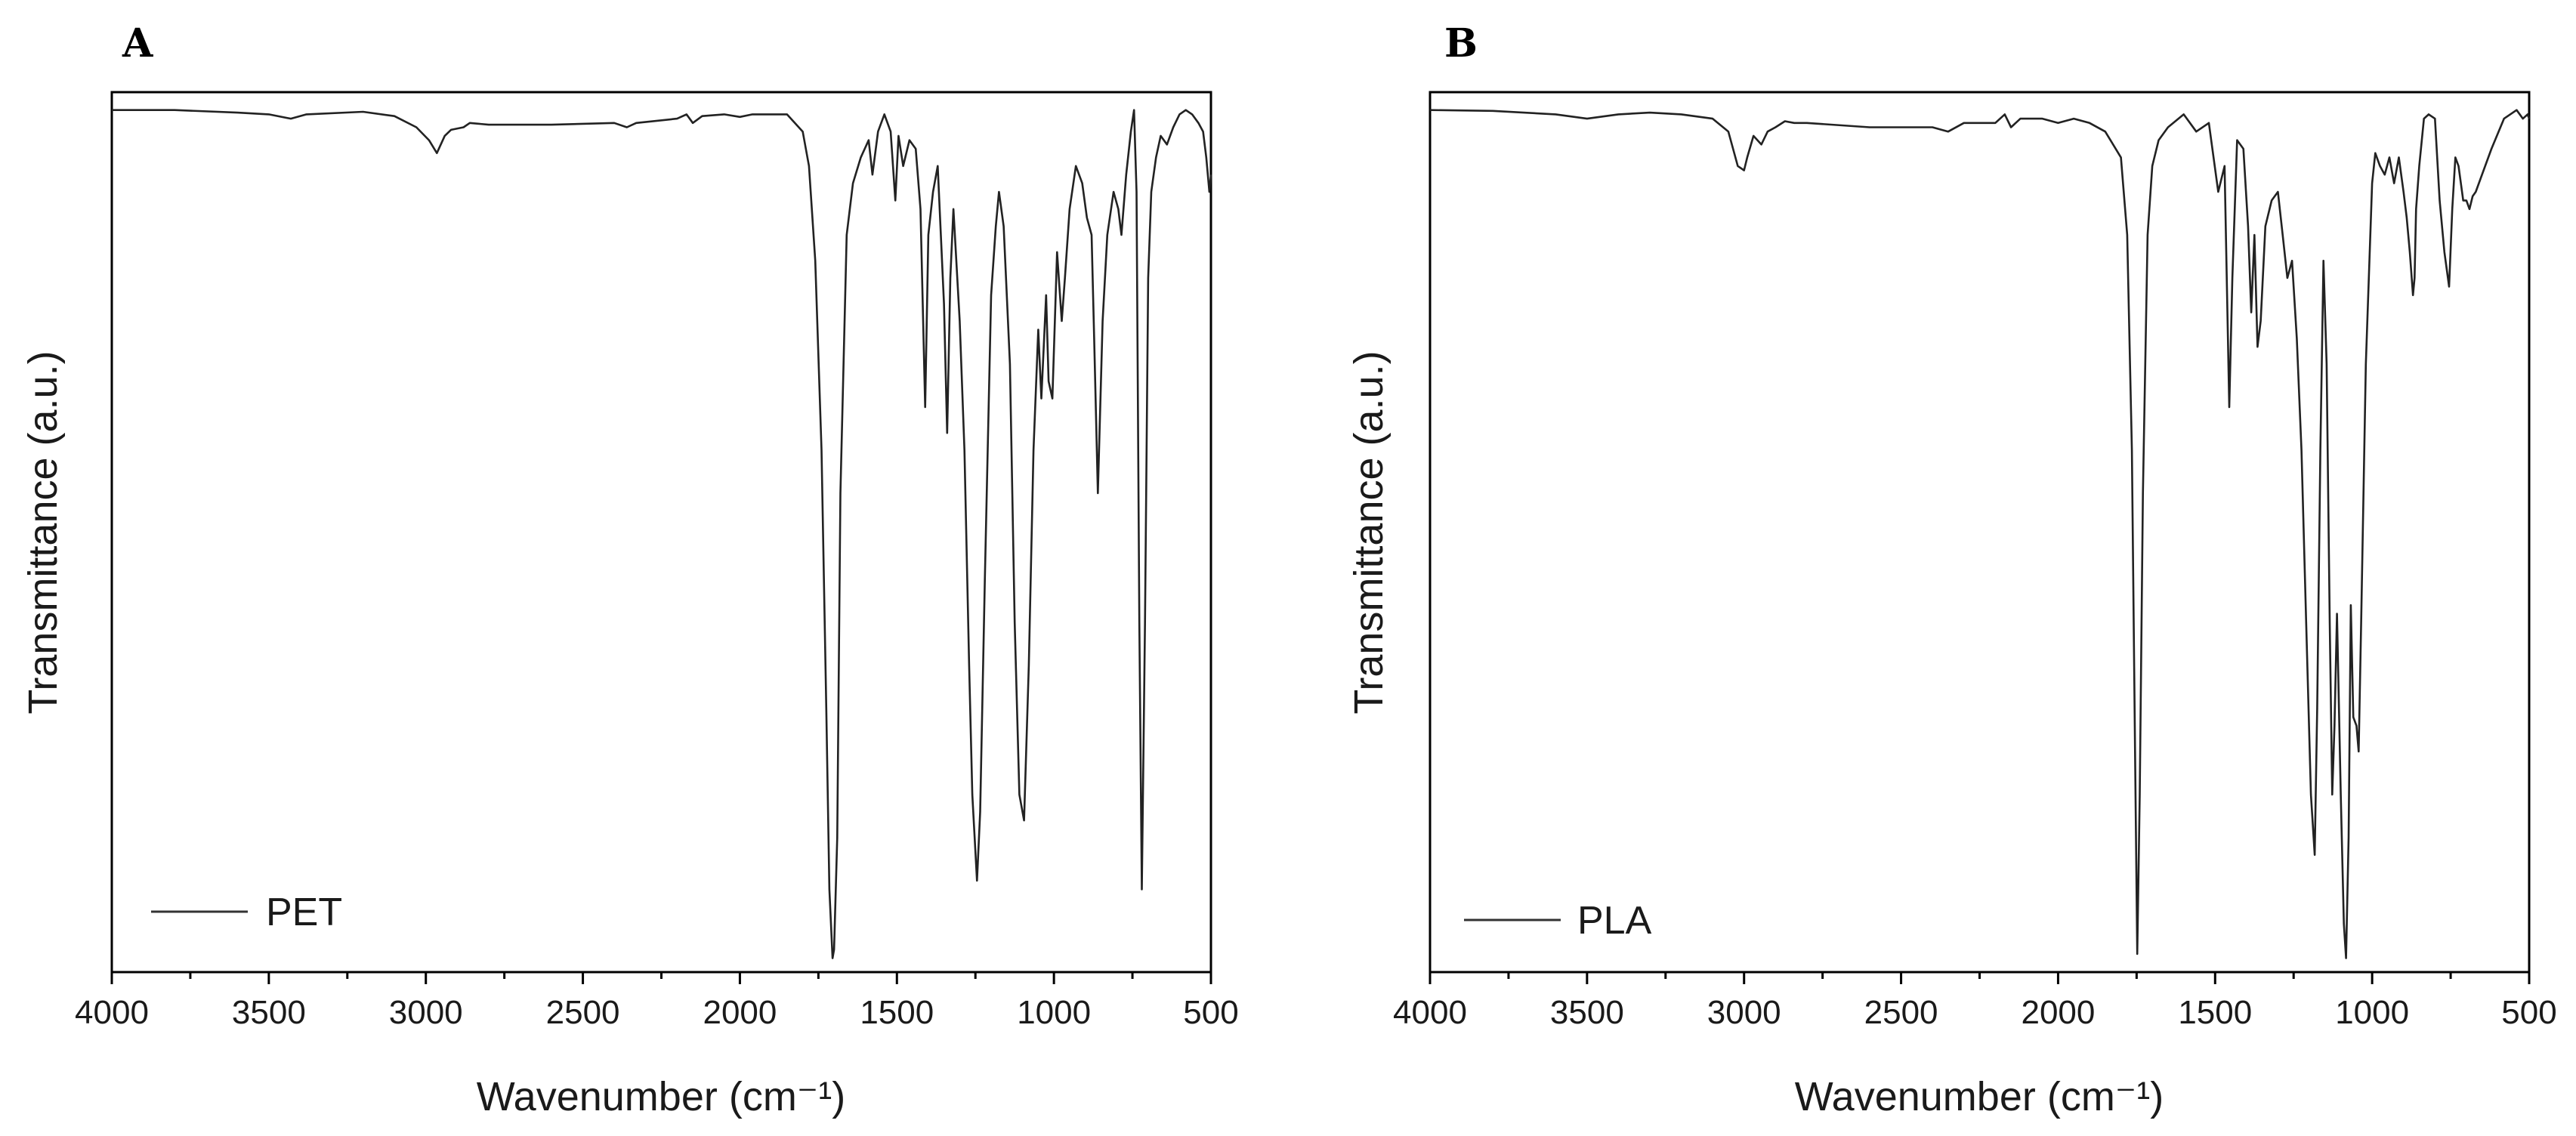  I want to click on panel-label-b: B, so click(1461, 43).